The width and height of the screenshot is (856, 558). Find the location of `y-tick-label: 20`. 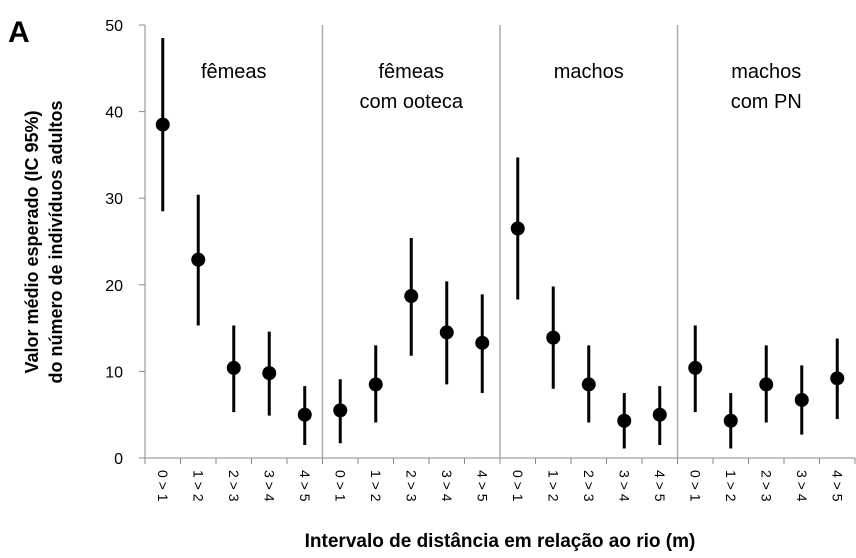

y-tick-label: 20 is located at coordinates (114, 286).